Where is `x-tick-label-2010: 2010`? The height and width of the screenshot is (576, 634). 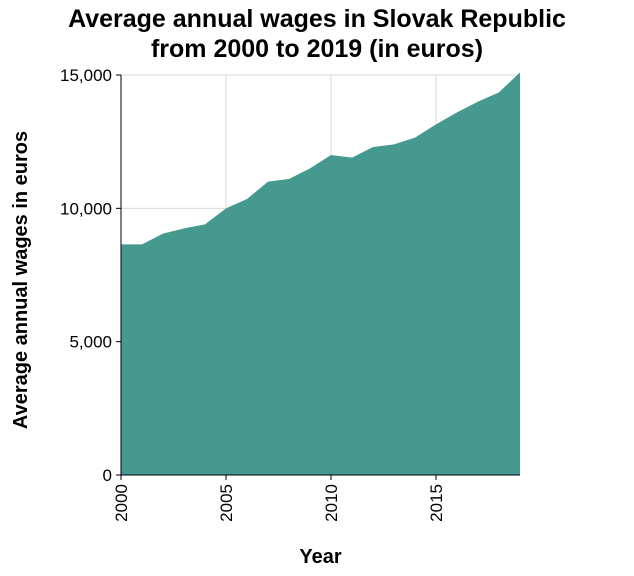 x-tick-label-2010: 2010 is located at coordinates (331, 503).